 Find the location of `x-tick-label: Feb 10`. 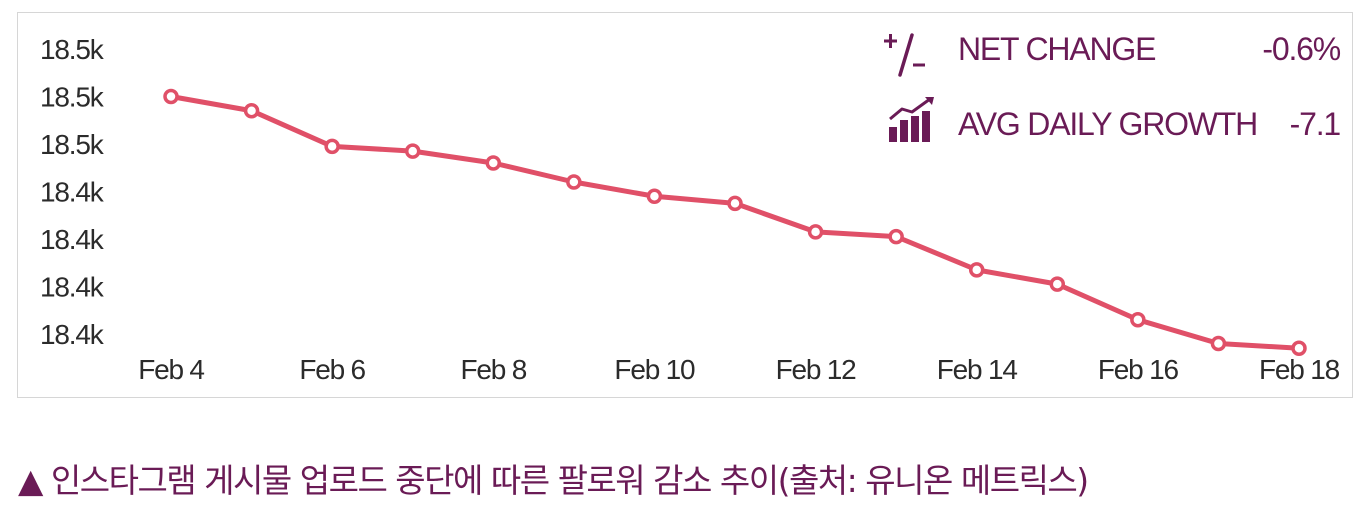

x-tick-label: Feb 10 is located at coordinates (654, 369).